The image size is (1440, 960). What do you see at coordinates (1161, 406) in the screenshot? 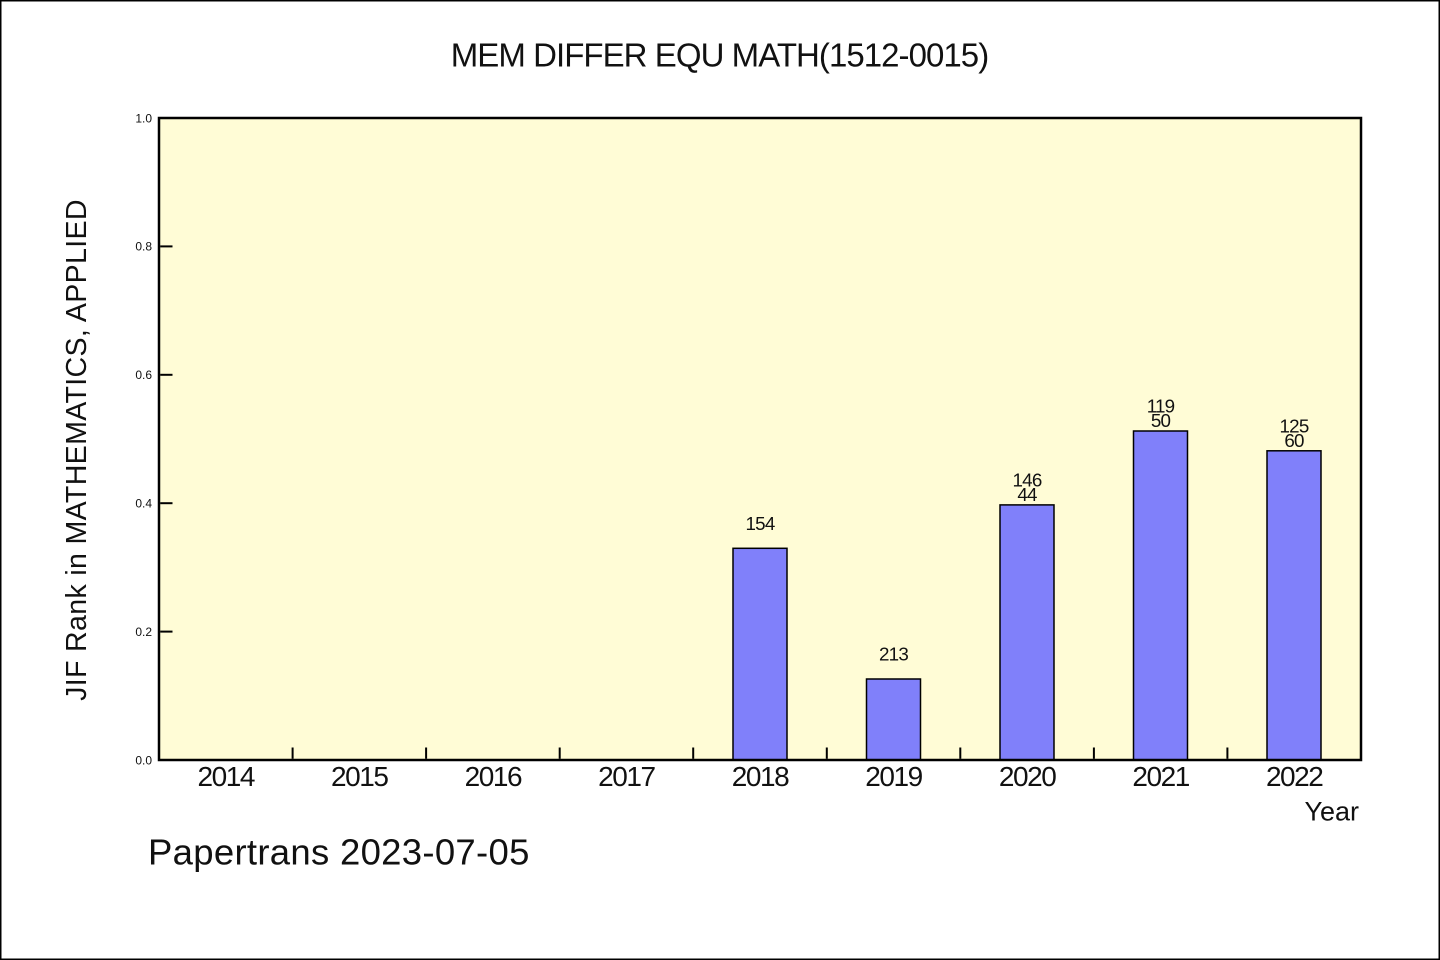
I see `svg-text: 119` at bounding box center [1161, 406].